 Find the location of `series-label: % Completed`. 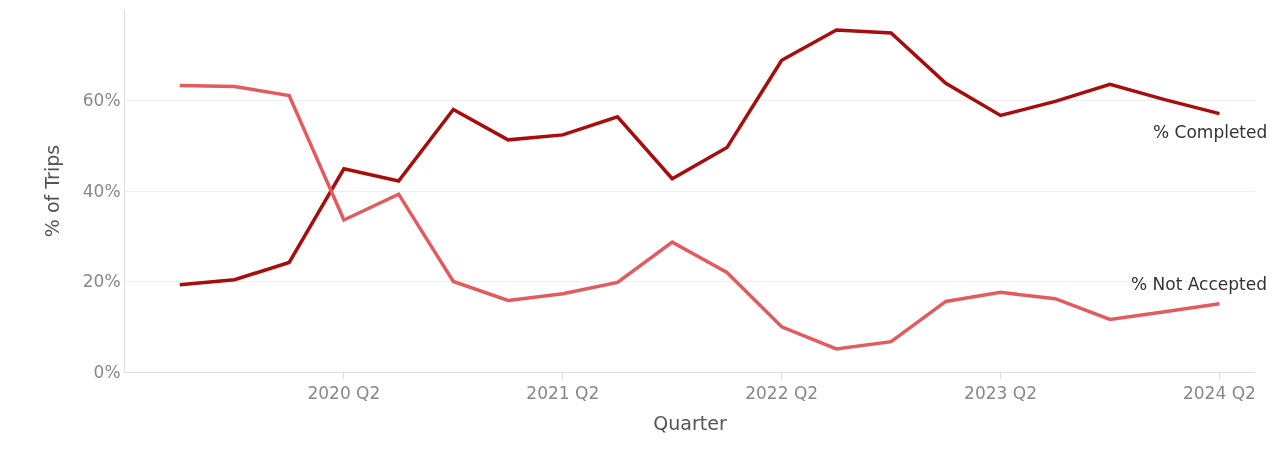

series-label: % Completed is located at coordinates (1210, 132).